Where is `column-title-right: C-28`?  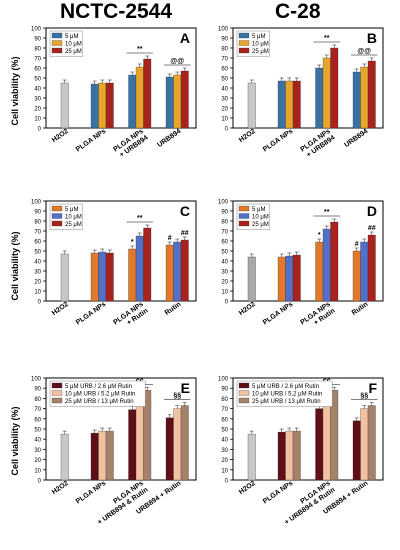 column-title-right: C-28 is located at coordinates (298, 11).